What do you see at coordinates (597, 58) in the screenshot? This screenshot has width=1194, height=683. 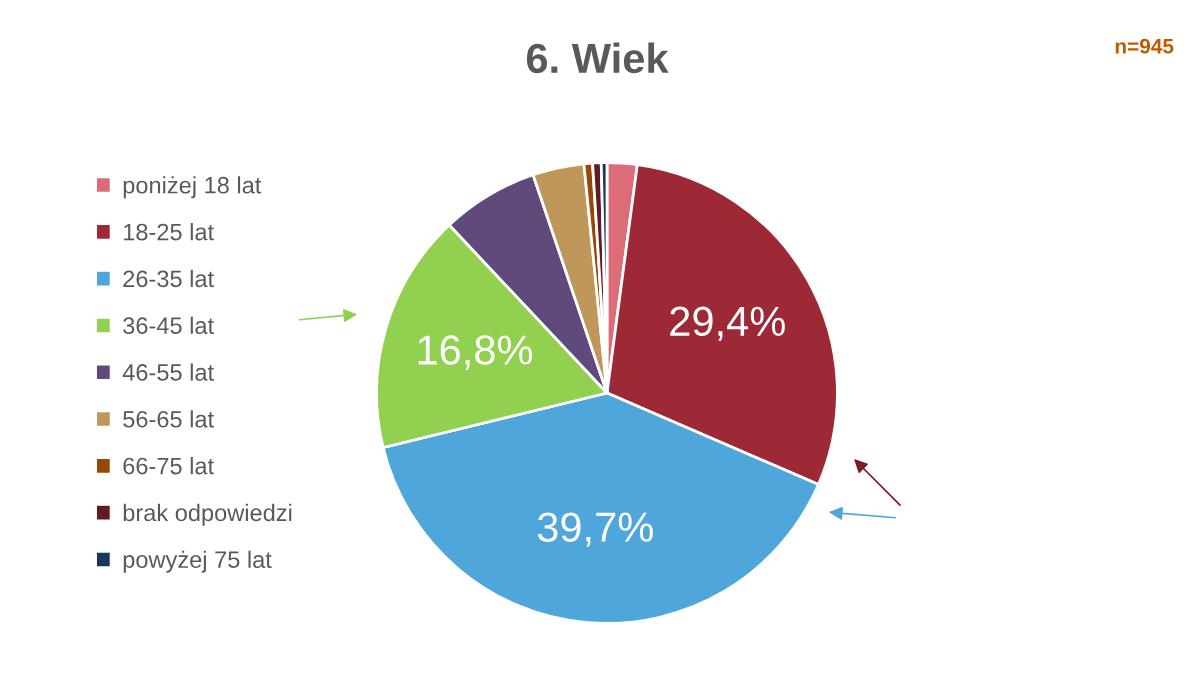 I see `chart-title: 6. Wiek` at bounding box center [597, 58].